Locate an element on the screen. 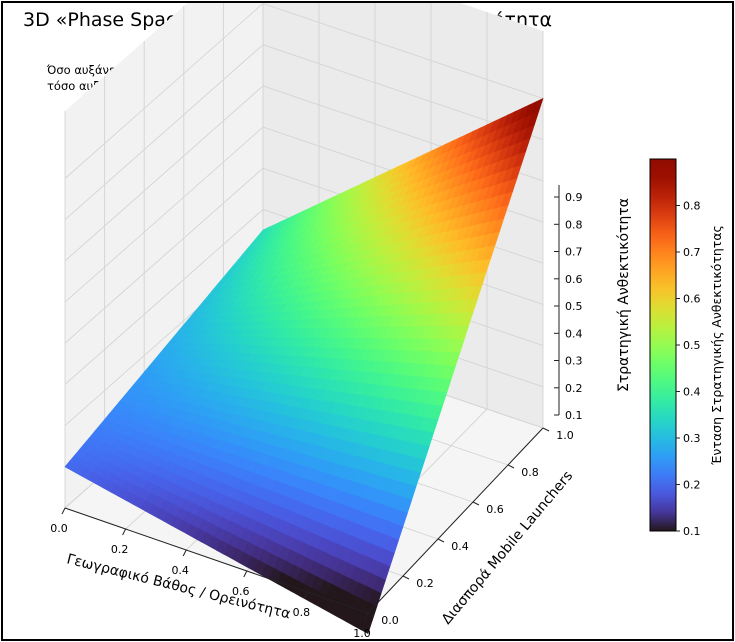  x-axis-line is located at coordinates (216, 560).